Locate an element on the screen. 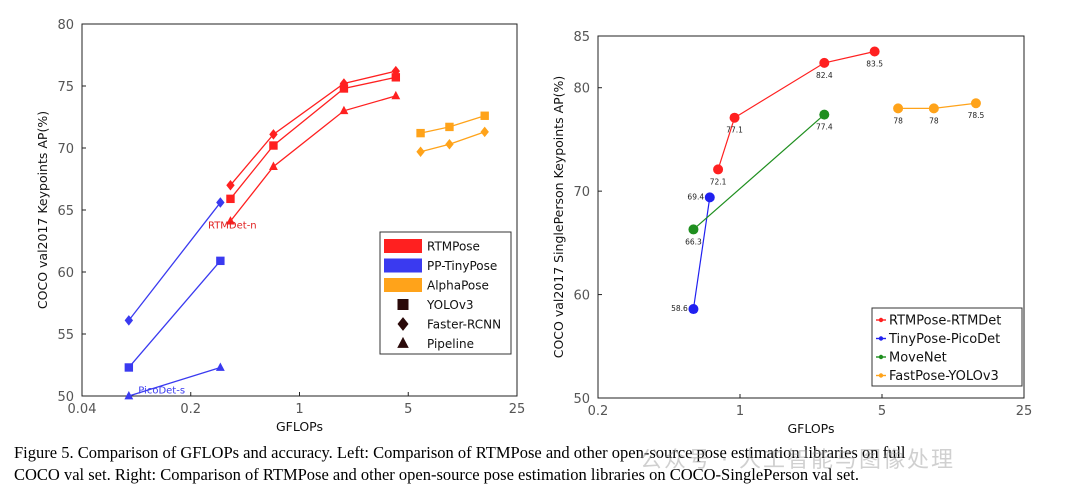 This screenshot has height=500, width=1080. data-label: 58.6 is located at coordinates (679, 308).